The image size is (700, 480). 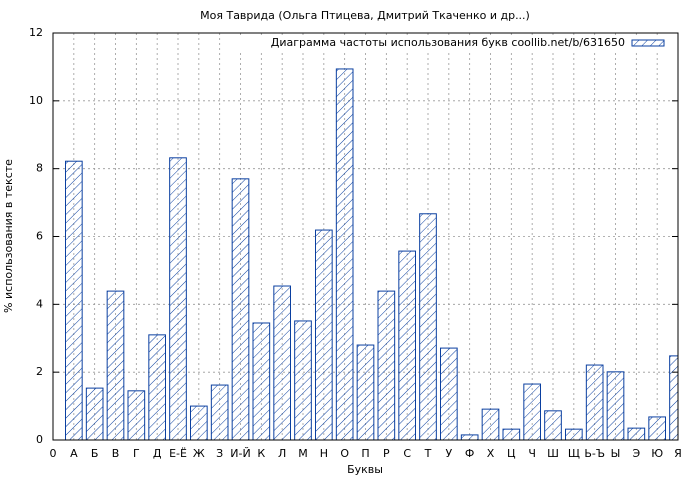 I want to click on y-axis-label: % использования в тексте, so click(x=8, y=236).